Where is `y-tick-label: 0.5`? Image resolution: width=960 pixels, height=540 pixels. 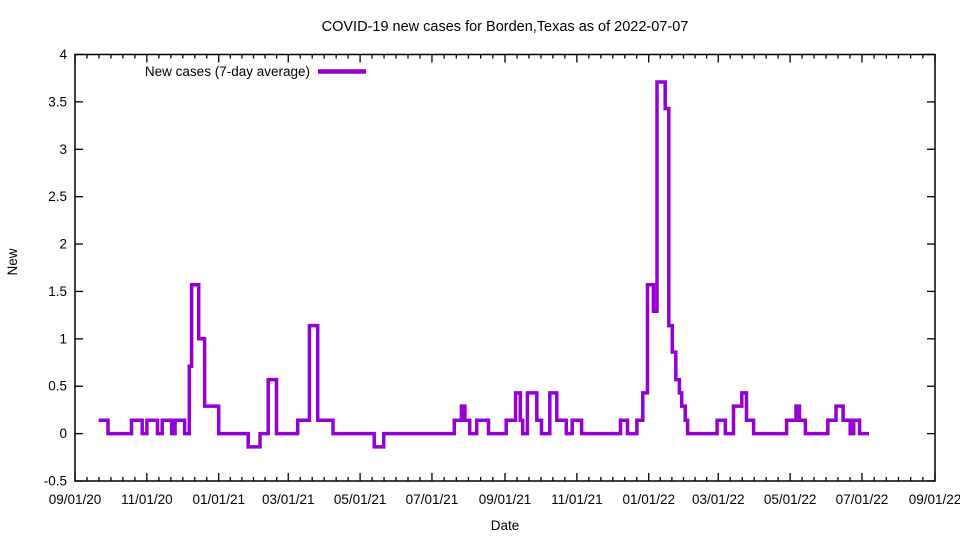
y-tick-label: 0.5 is located at coordinates (57, 386).